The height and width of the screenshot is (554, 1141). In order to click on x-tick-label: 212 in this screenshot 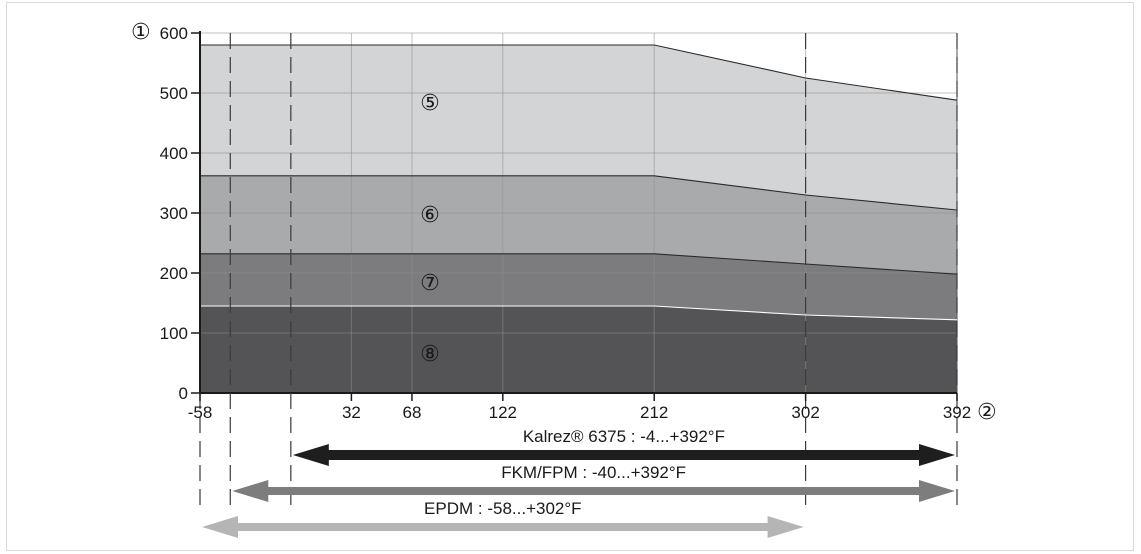, I will do `click(654, 412)`.